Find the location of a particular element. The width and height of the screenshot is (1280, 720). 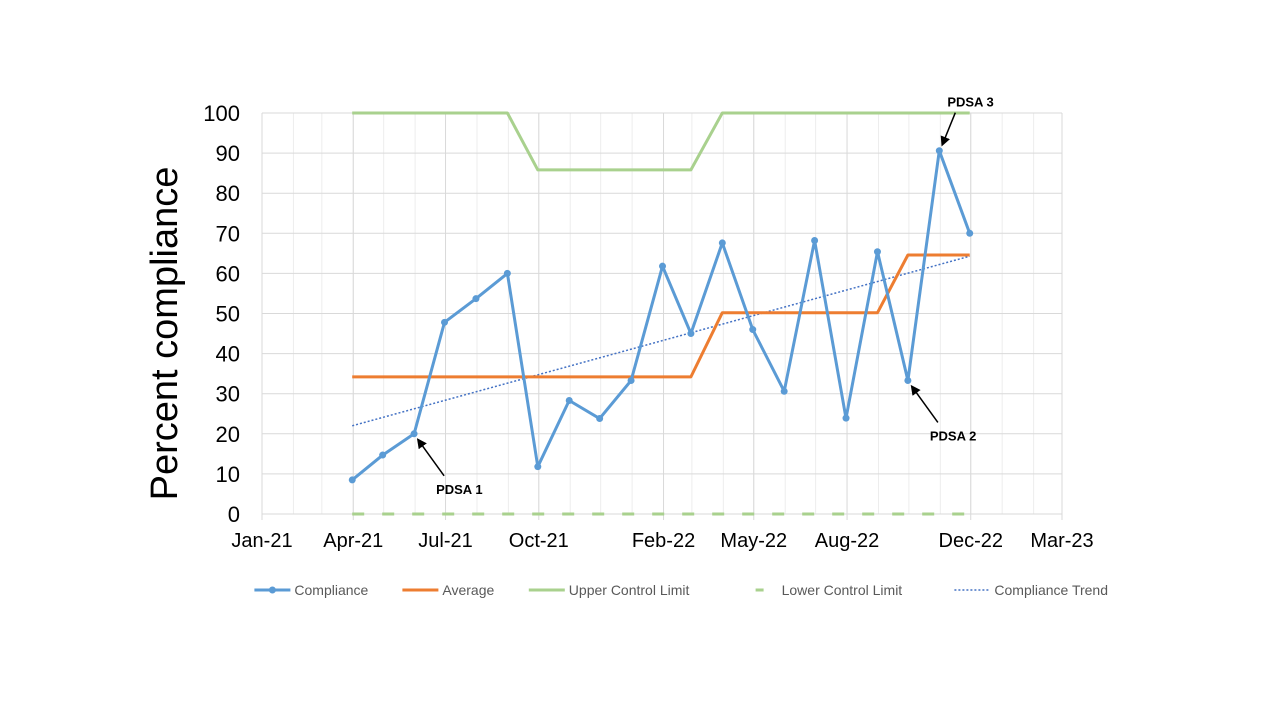

y-tick-label: 50 is located at coordinates (228, 314).